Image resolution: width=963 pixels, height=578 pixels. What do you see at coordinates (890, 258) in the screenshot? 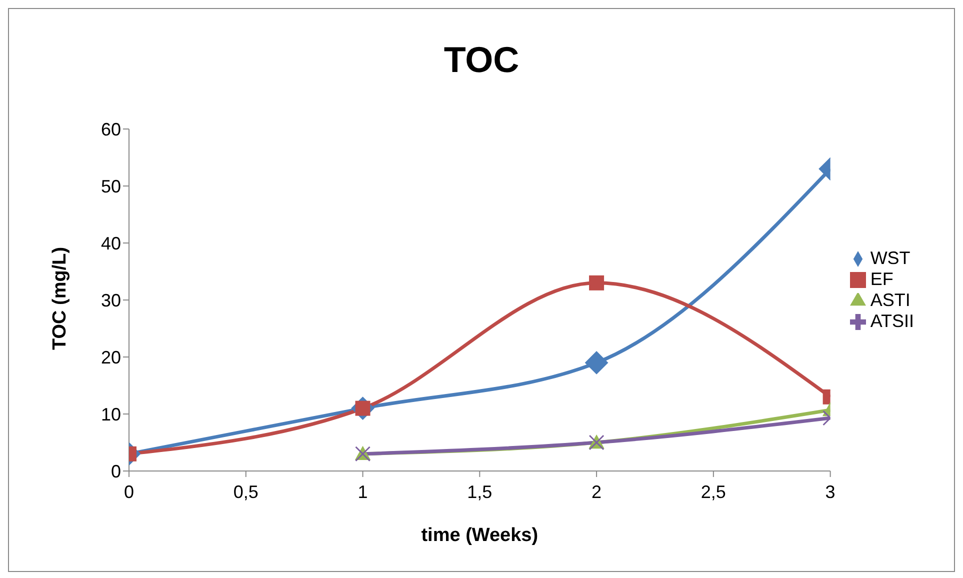
I see `legend-label: WST` at bounding box center [890, 258].